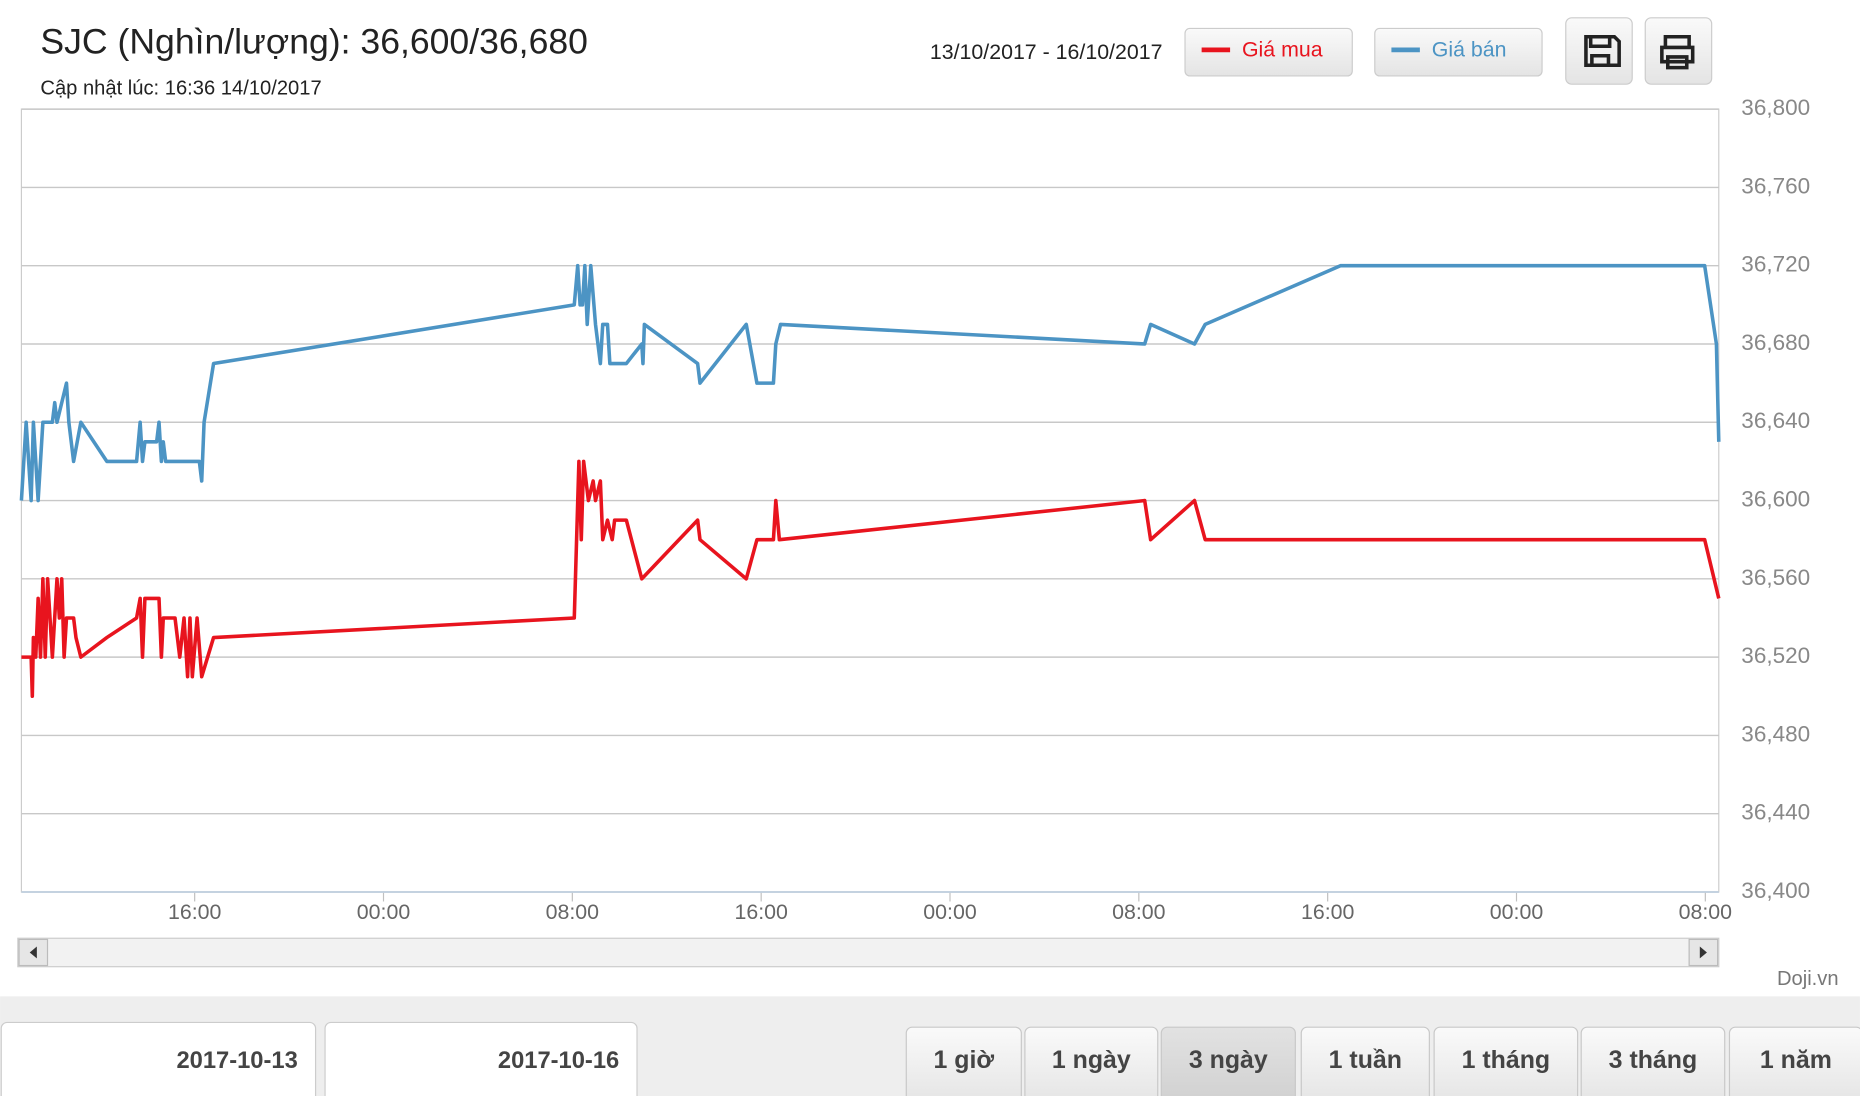 The height and width of the screenshot is (1096, 1860). I want to click on print-button-bg, so click(1678, 51).